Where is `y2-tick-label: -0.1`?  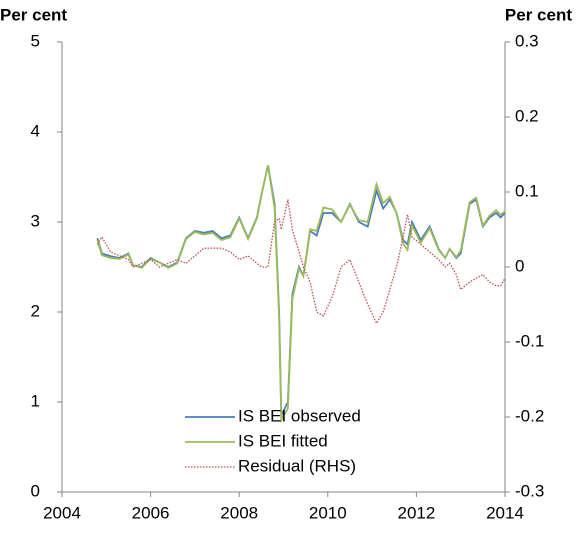 y2-tick-label: -0.1 is located at coordinates (529, 340).